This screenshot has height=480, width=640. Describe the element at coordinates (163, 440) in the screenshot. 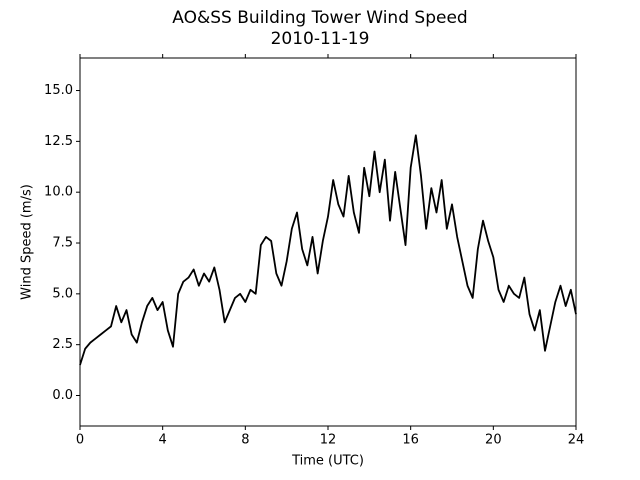

I see `x-tick-label: 4` at that location.